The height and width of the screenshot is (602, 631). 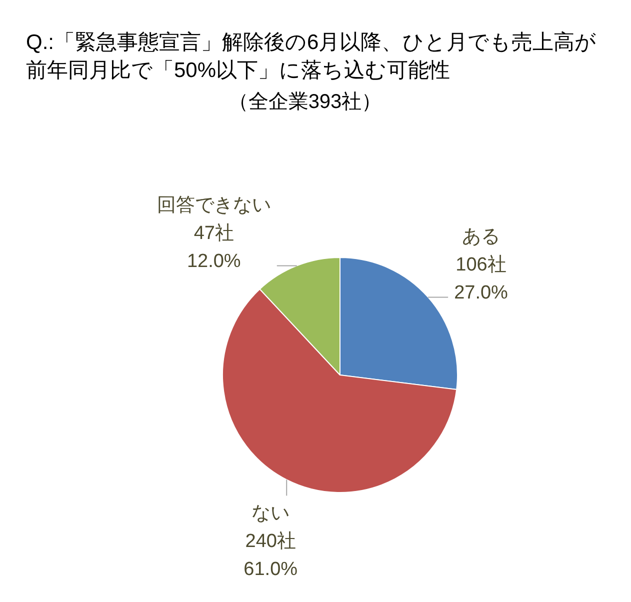 I want to click on slice-label: ない, so click(x=271, y=513).